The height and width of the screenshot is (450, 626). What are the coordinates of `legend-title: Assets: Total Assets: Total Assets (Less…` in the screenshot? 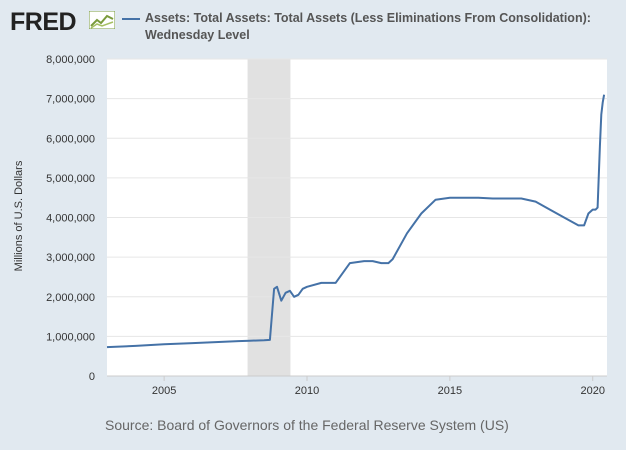 It's located at (368, 26).